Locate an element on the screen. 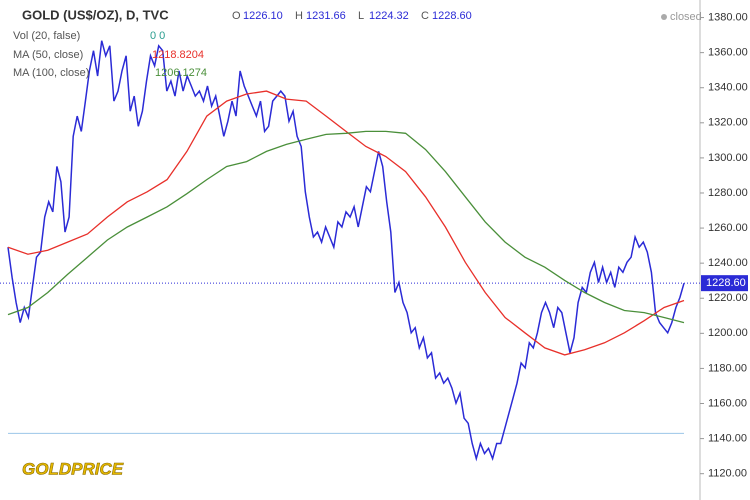  ohlc-value: 1228.60 is located at coordinates (452, 16).